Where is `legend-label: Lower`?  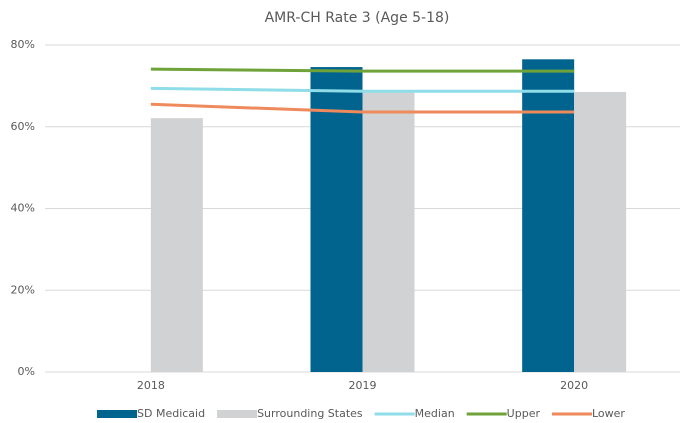
legend-label: Lower is located at coordinates (608, 413).